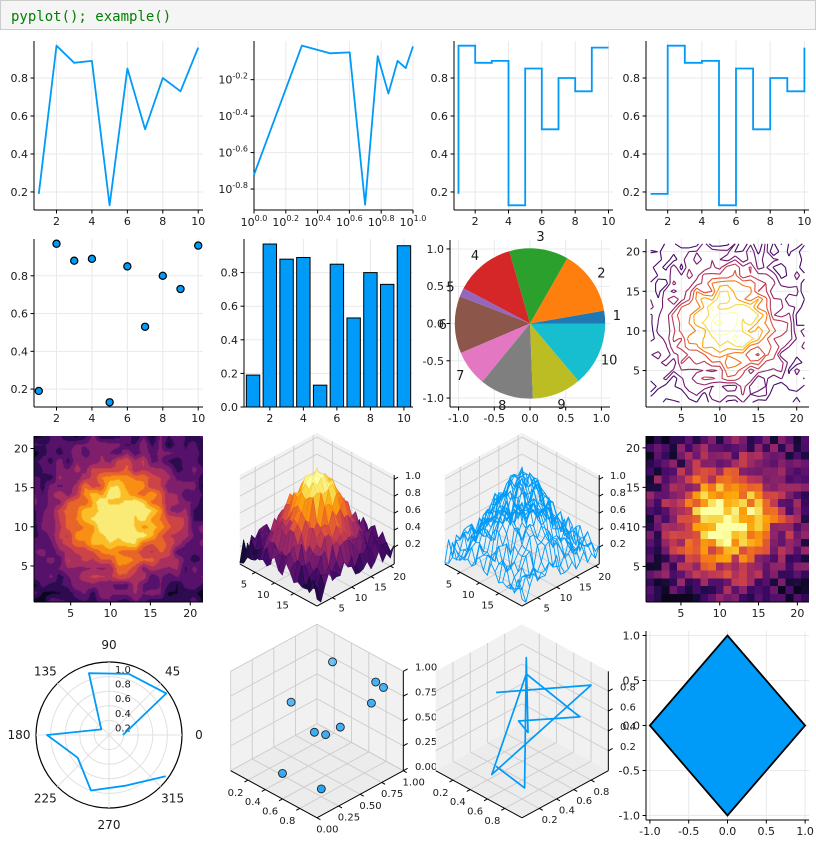  I want to click on svg-text: 1, so click(617, 316).